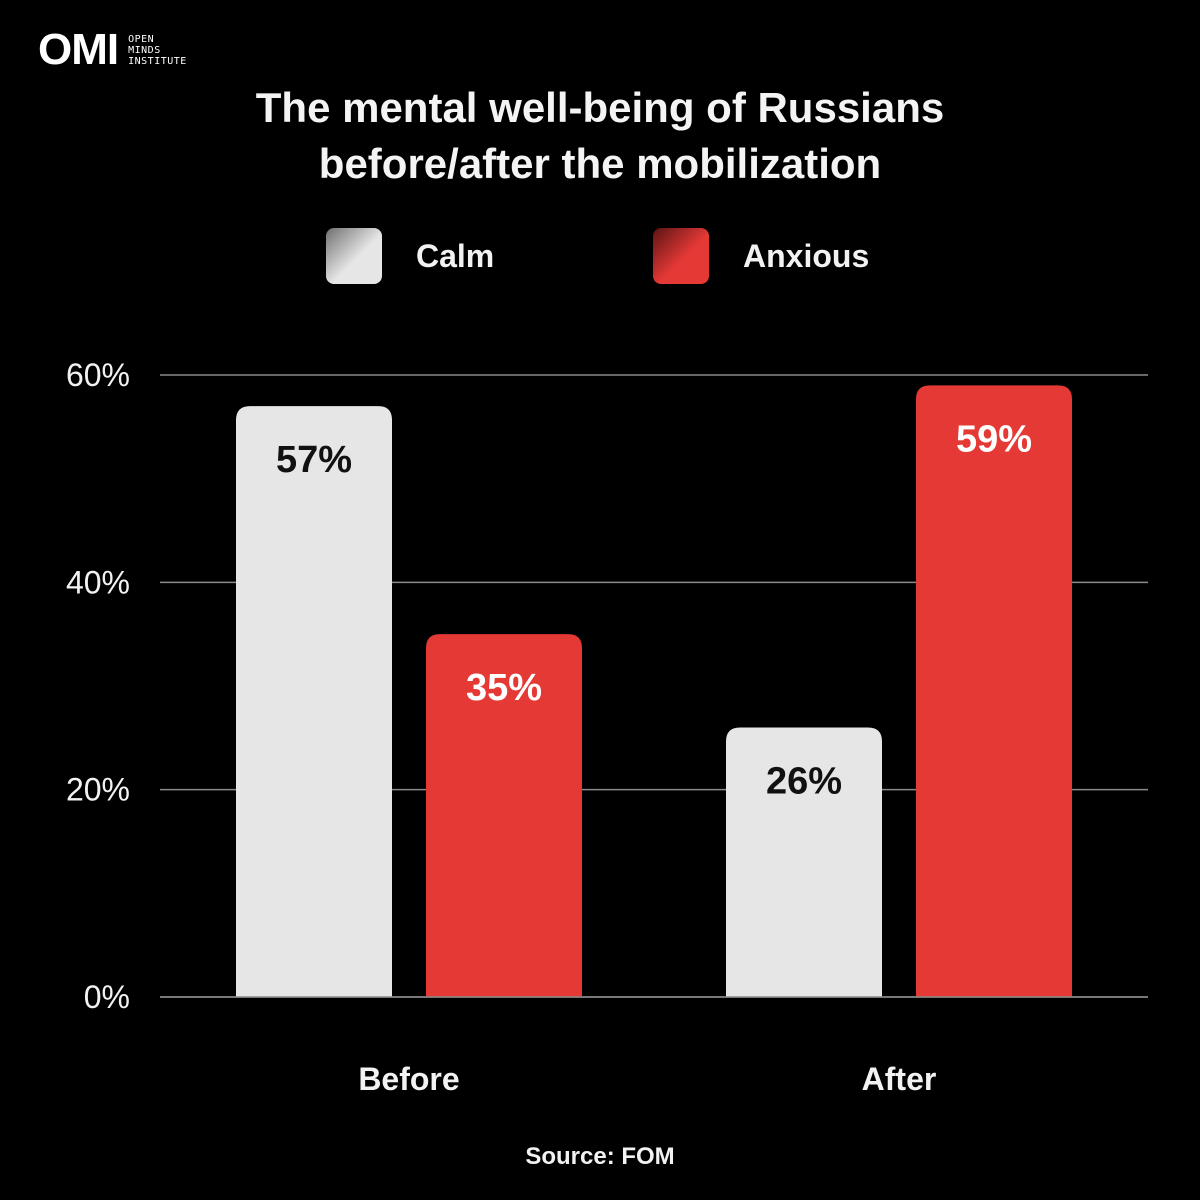 The image size is (1200, 1200). Describe the element at coordinates (504, 688) in the screenshot. I see `value-label-before-anxious: 35%` at that location.